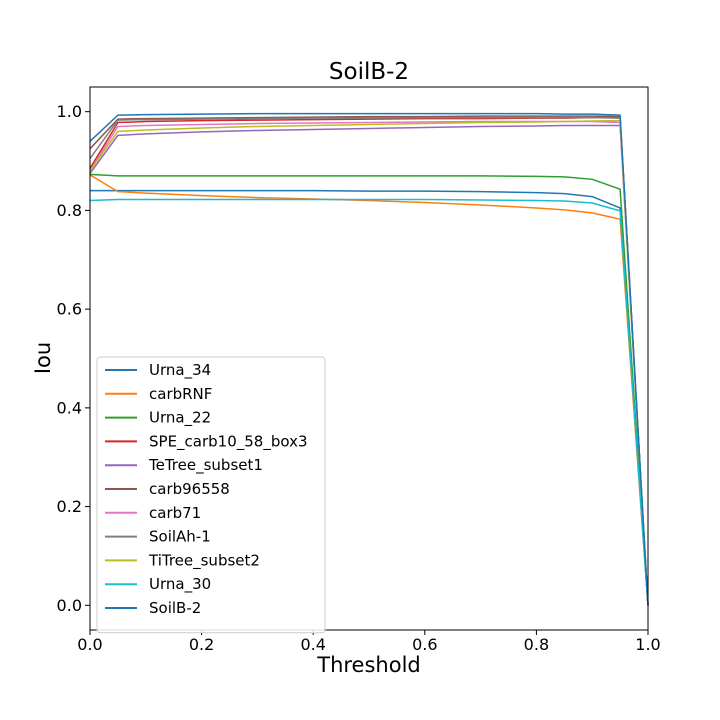 This screenshot has height=720, width=720. I want to click on chart-title: SoilB-2, so click(369, 72).